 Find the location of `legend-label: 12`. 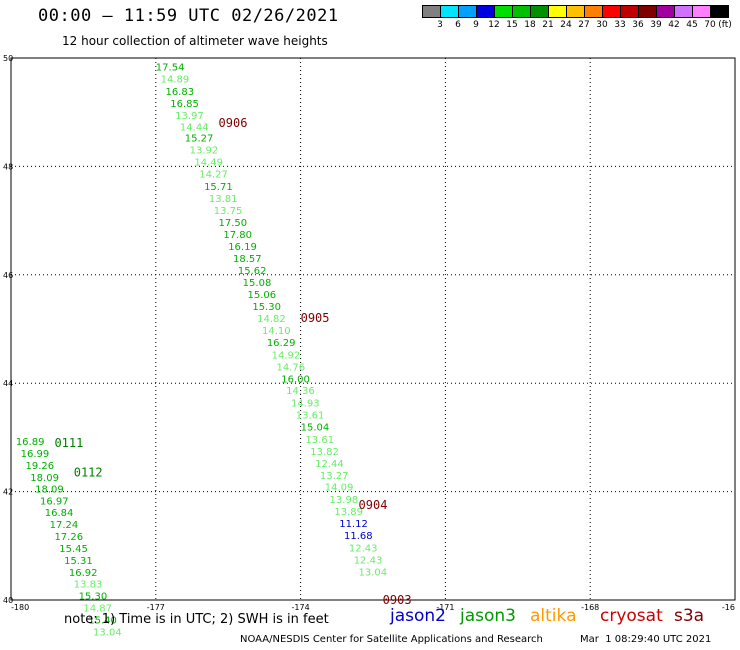

legend-label: 12 is located at coordinates (494, 25).